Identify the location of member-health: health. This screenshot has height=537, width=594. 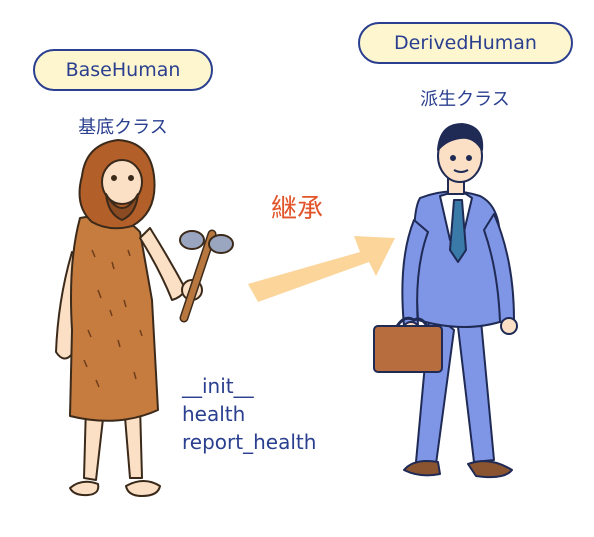
(214, 414).